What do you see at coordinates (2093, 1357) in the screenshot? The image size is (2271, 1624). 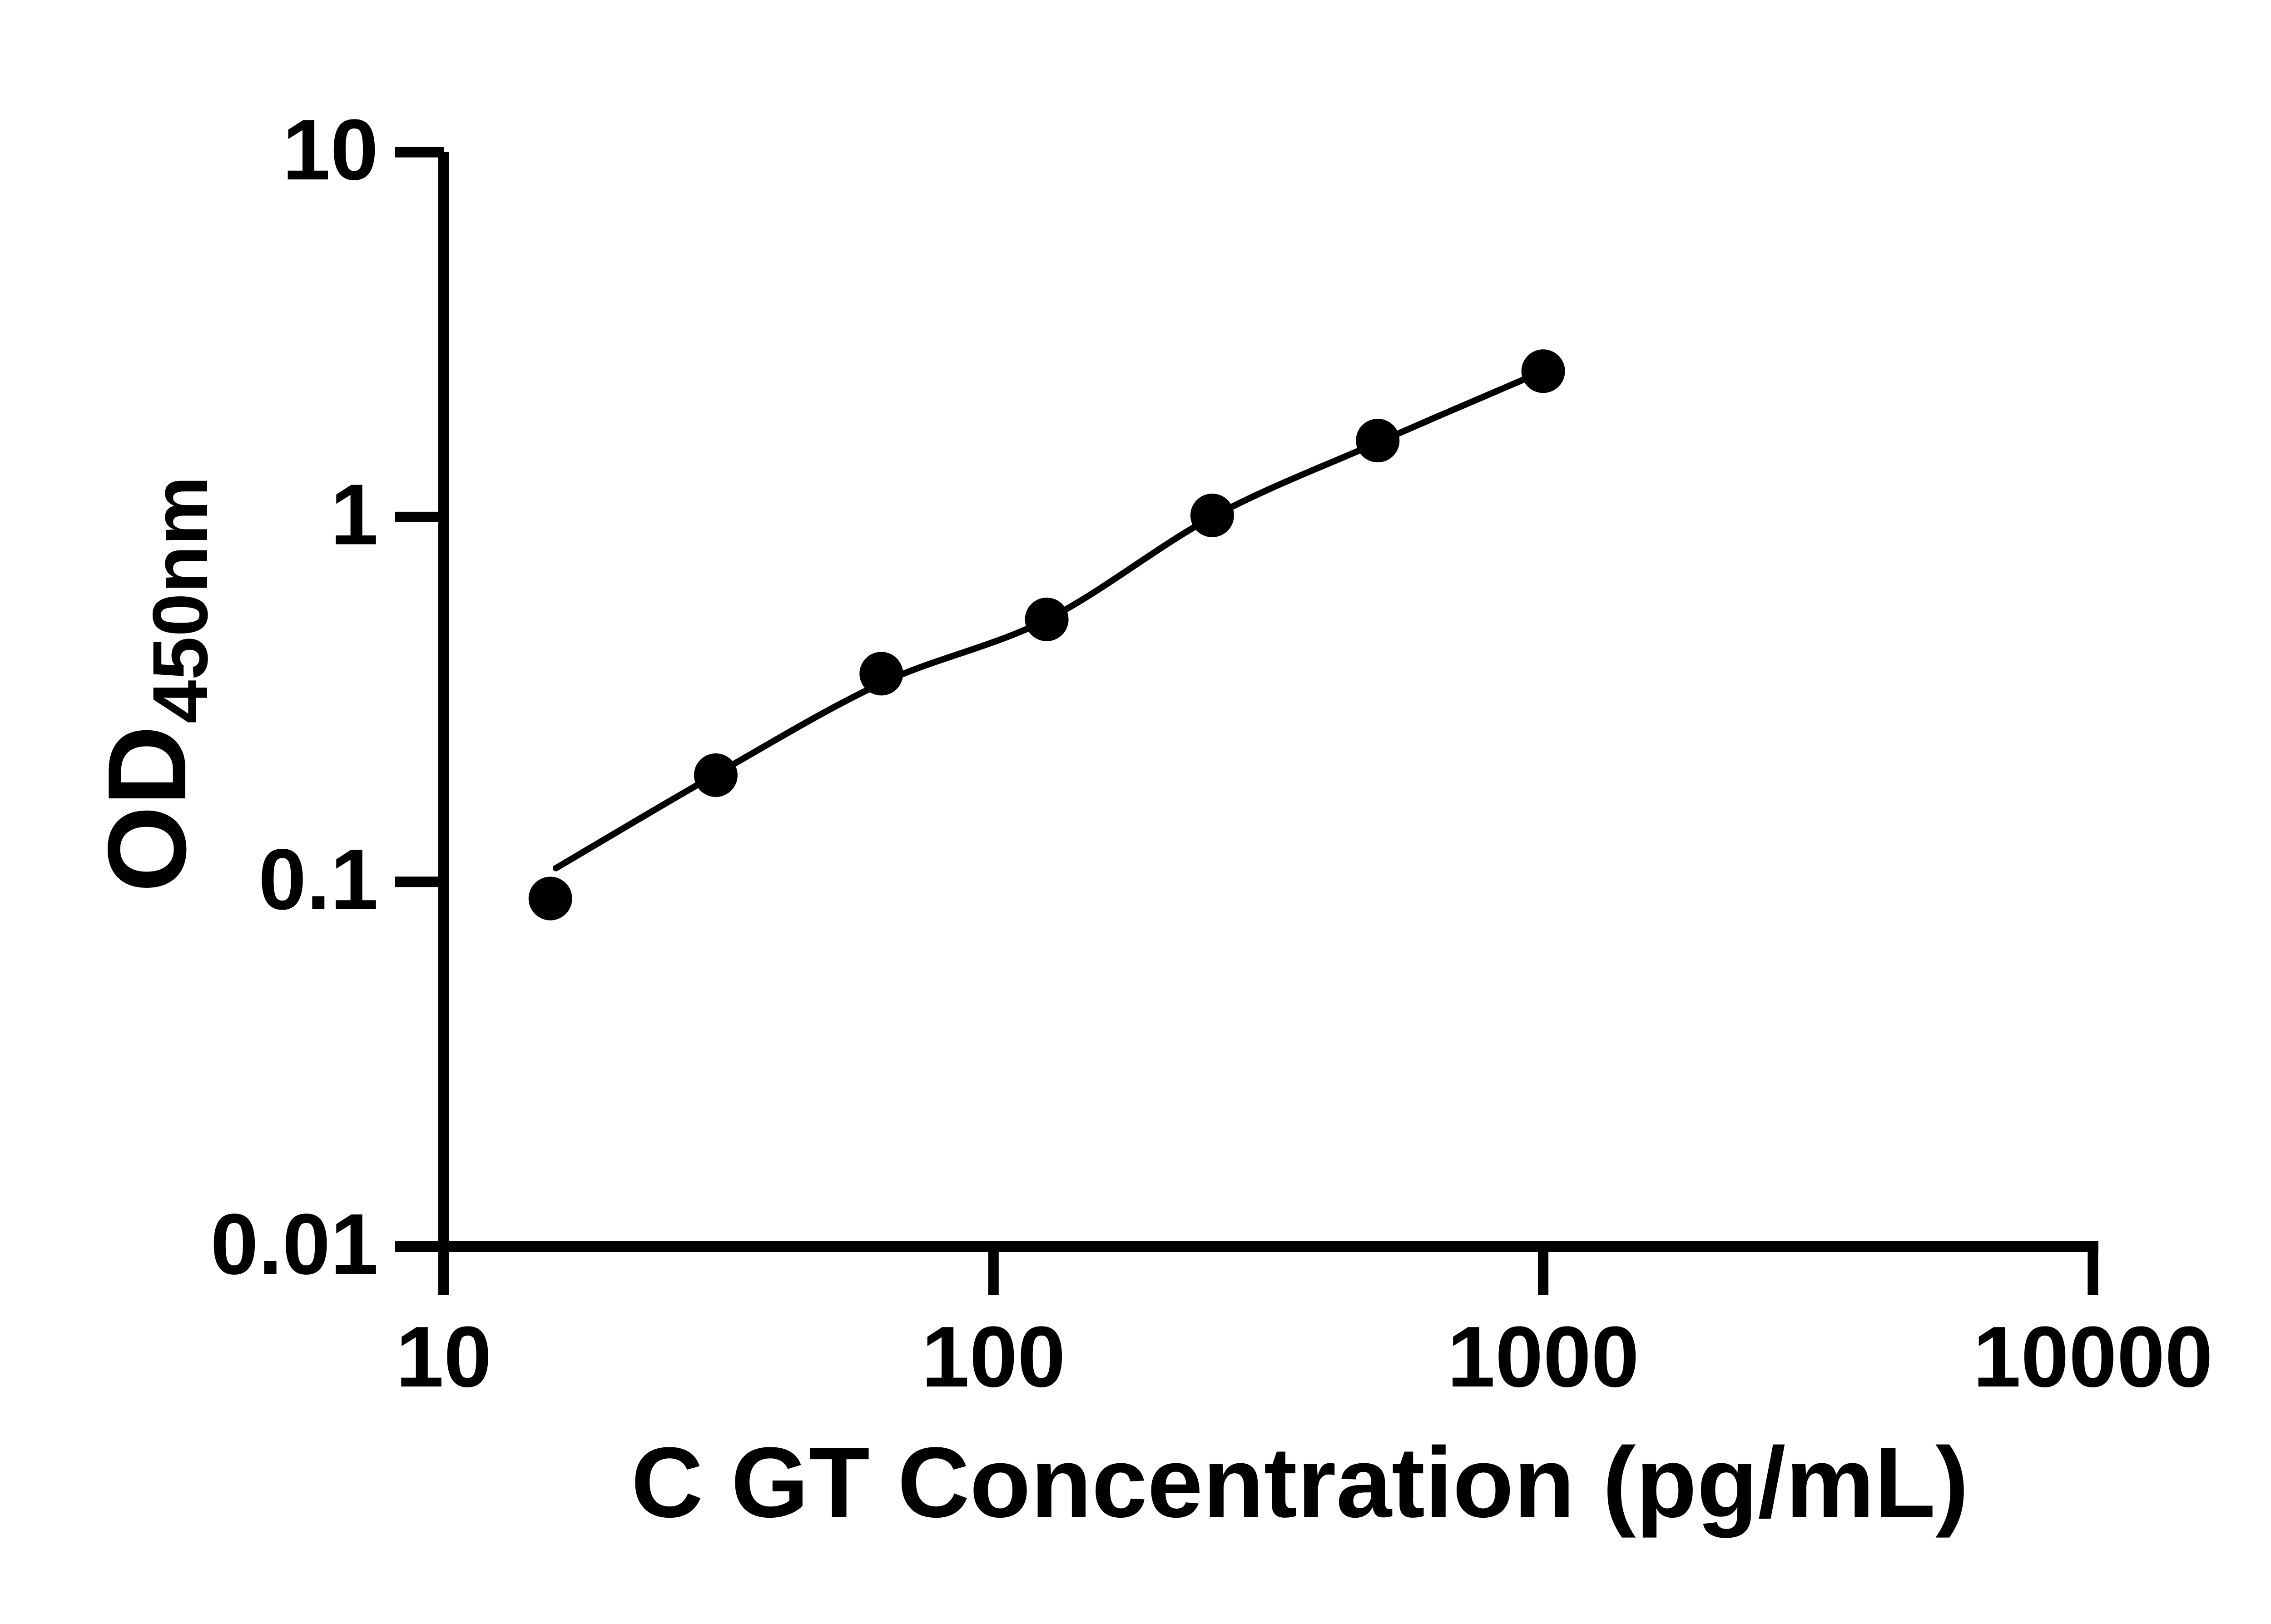 I see `x-tick-label: 10000` at bounding box center [2093, 1357].